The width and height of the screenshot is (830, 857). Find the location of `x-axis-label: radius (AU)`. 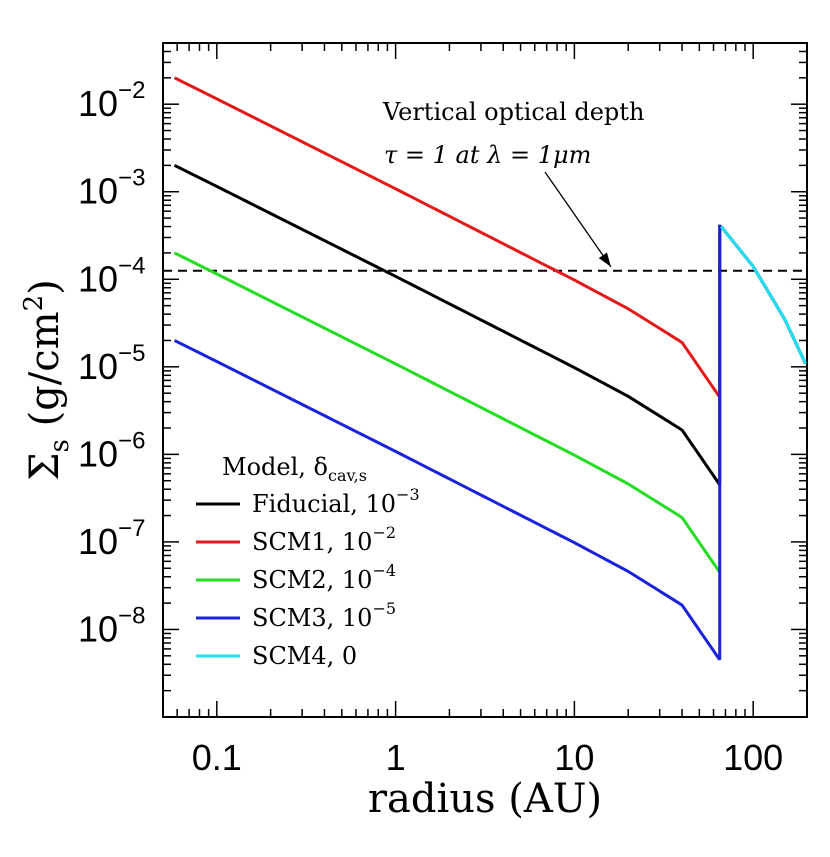

x-axis-label: radius (AU) is located at coordinates (485, 799).